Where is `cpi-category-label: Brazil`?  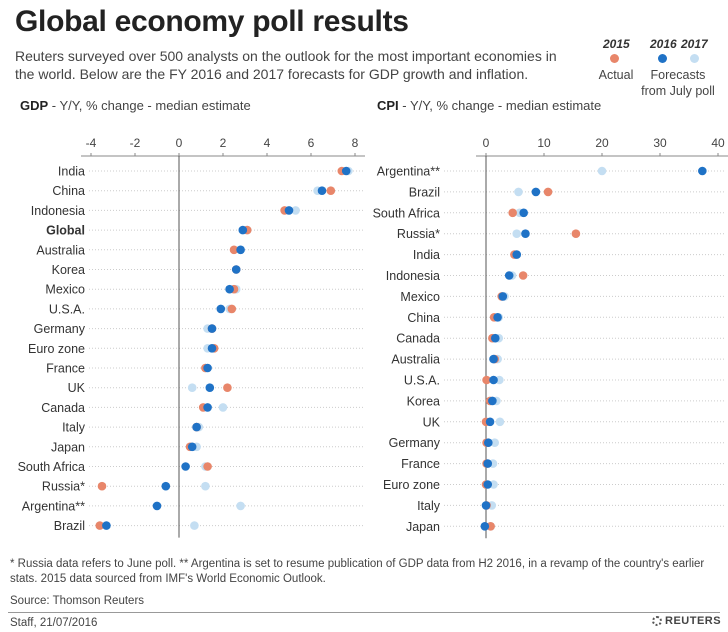 cpi-category-label: Brazil is located at coordinates (424, 192).